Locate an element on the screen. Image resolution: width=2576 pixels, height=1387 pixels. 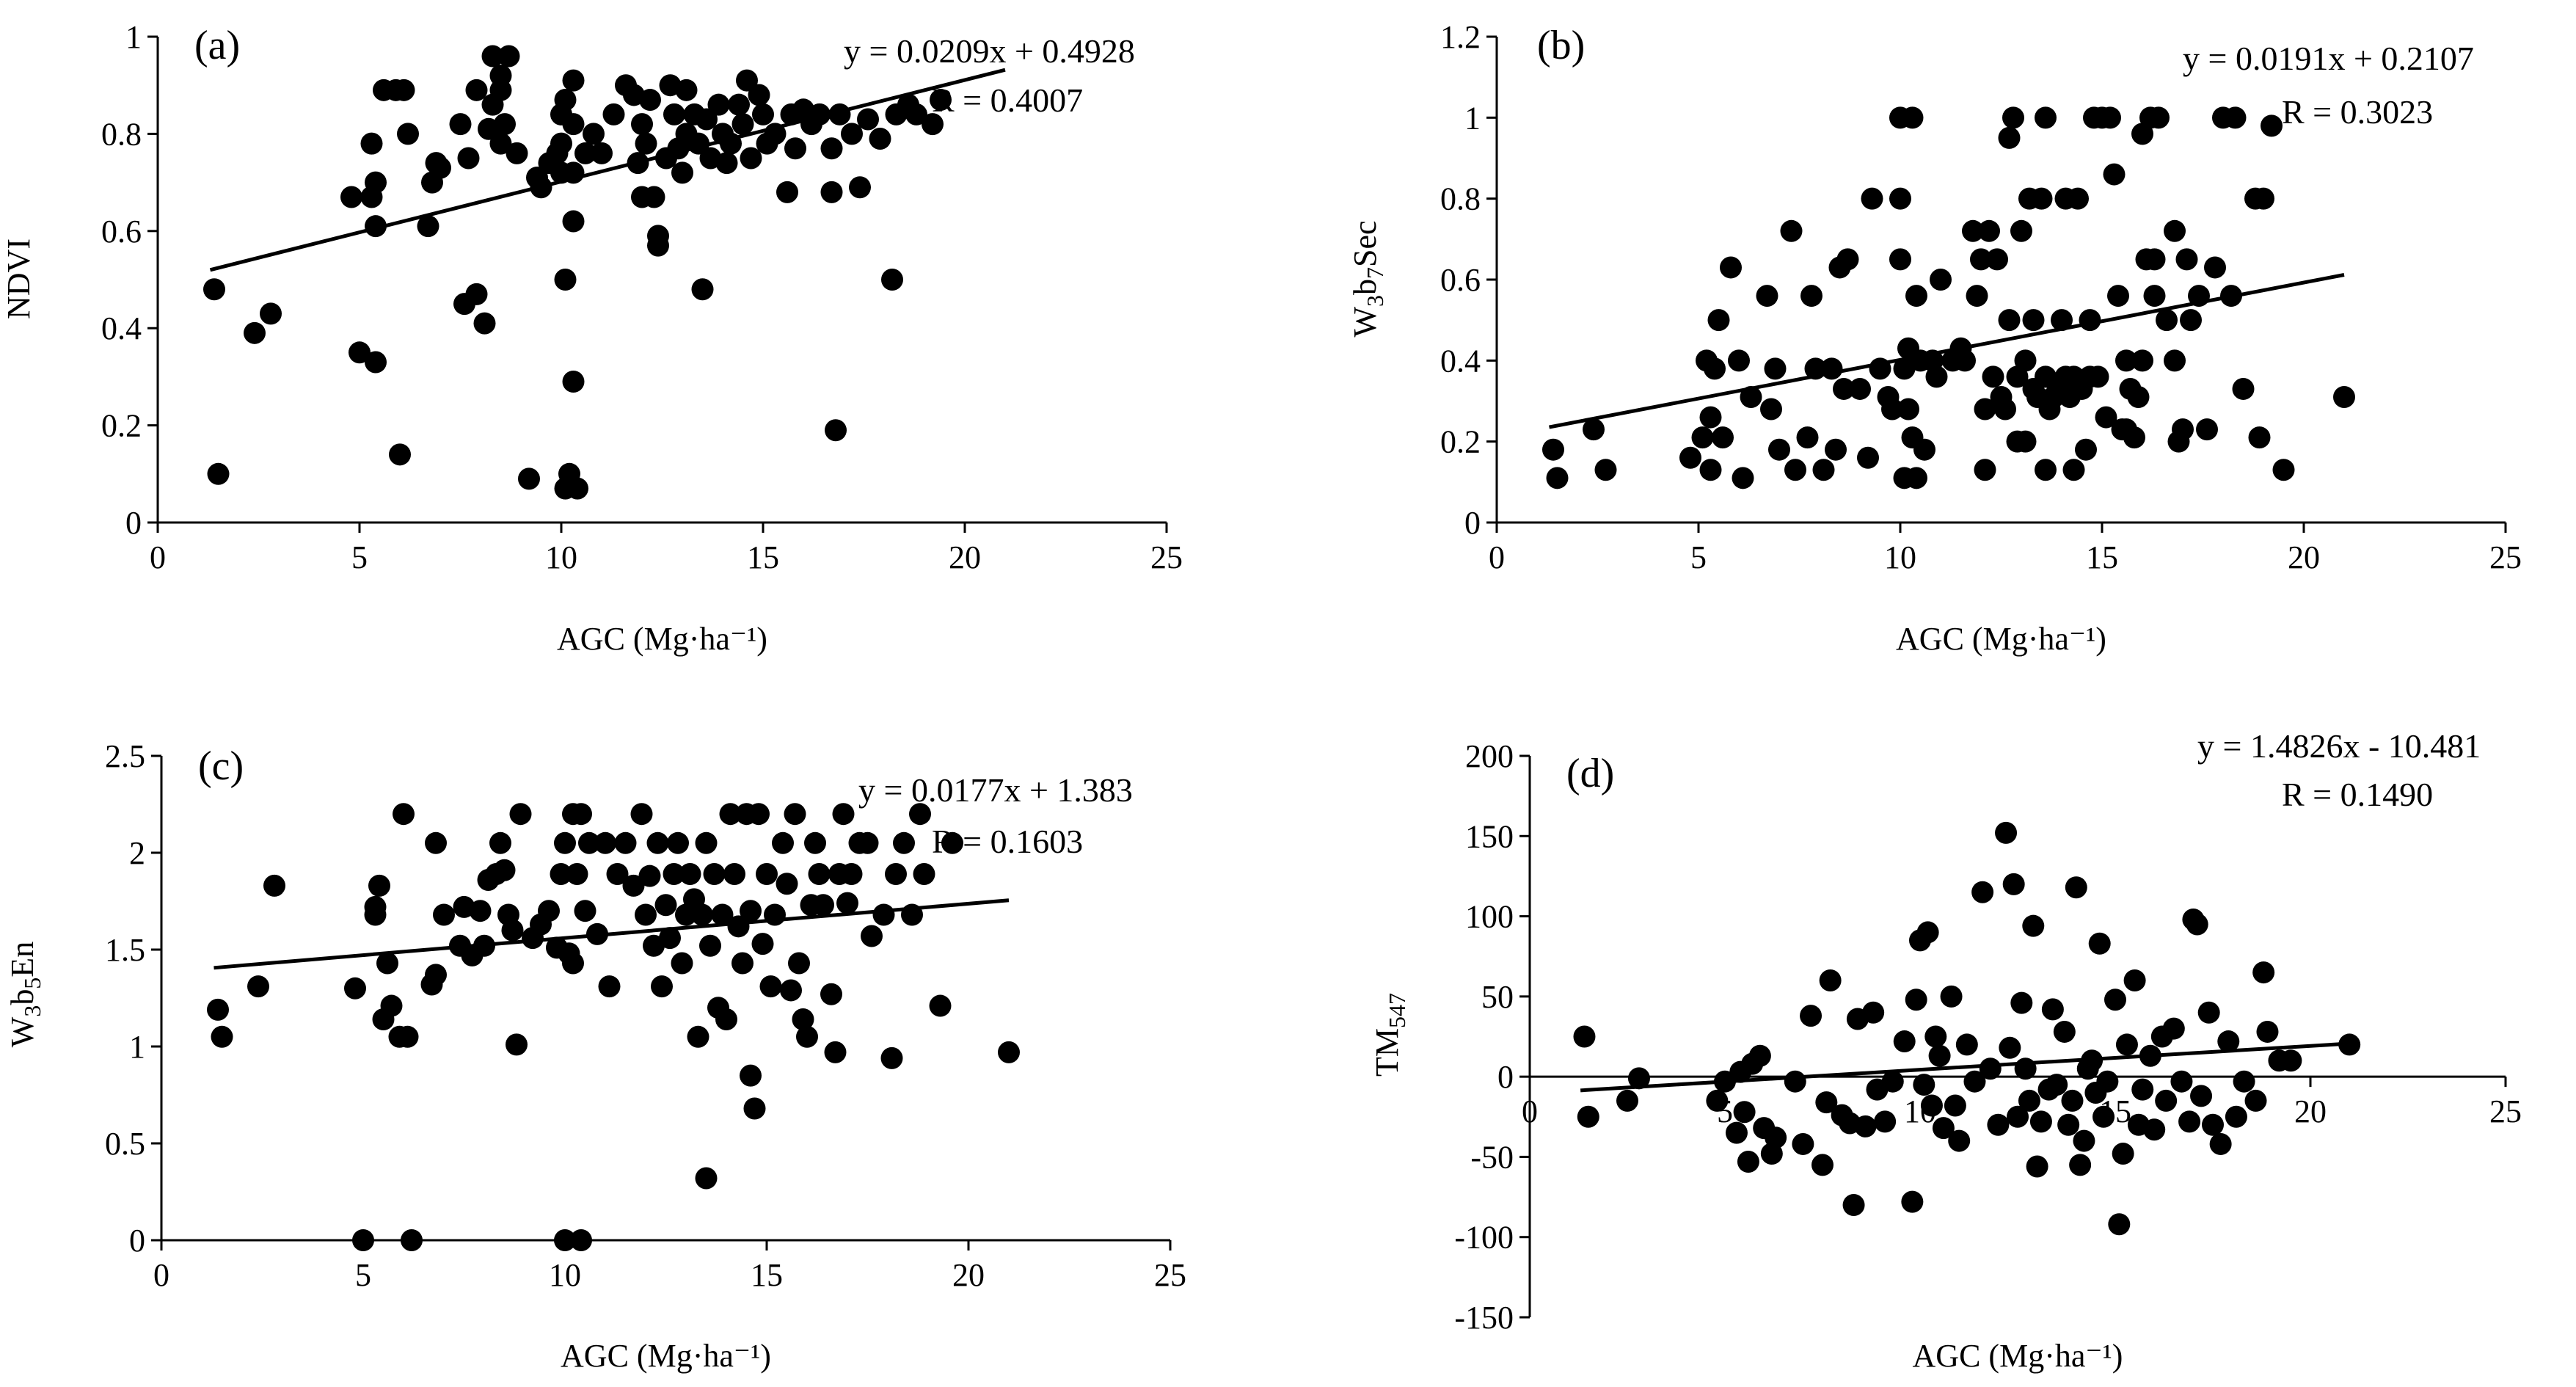
regression-equation: y = 0.0209x + 0.4928 is located at coordinates (990, 51).